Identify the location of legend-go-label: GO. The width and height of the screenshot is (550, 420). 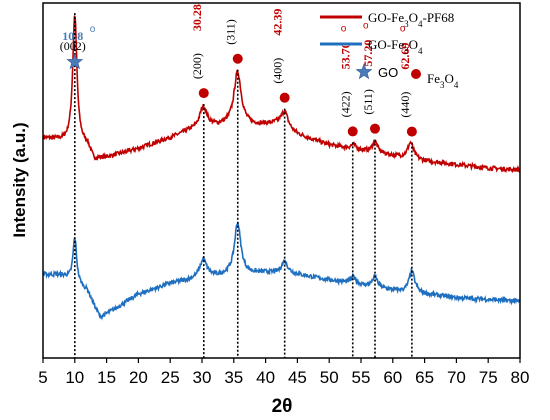
(388, 72).